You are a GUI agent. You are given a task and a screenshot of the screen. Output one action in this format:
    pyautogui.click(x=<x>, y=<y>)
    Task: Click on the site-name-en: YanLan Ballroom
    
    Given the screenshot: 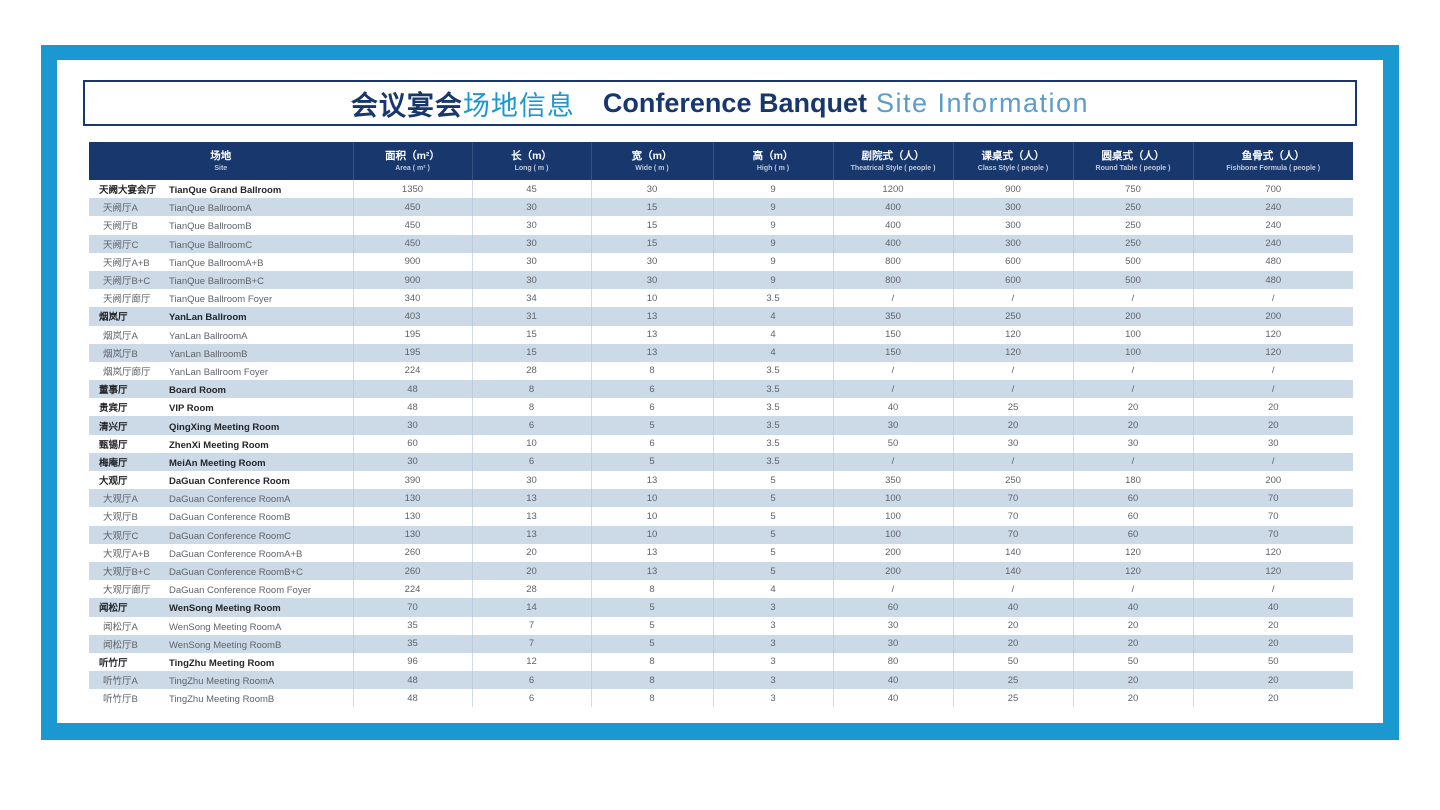 What is the action you would take?
    pyautogui.click(x=208, y=318)
    